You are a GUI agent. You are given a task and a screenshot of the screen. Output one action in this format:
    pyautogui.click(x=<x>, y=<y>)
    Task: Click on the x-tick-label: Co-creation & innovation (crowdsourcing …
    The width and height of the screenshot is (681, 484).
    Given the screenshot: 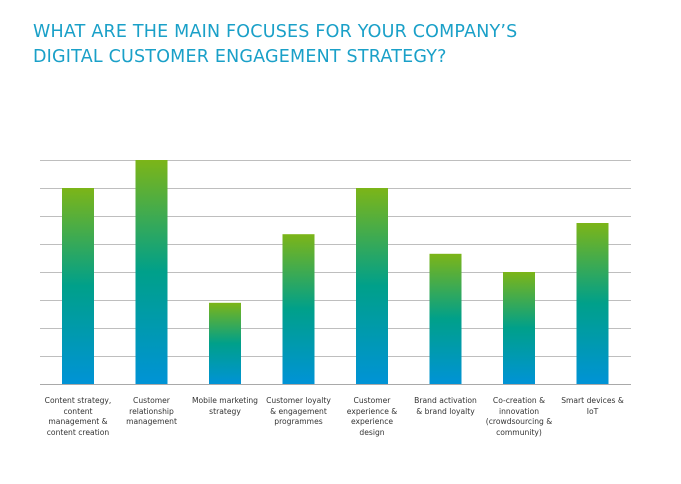 What is the action you would take?
    pyautogui.click(x=519, y=416)
    